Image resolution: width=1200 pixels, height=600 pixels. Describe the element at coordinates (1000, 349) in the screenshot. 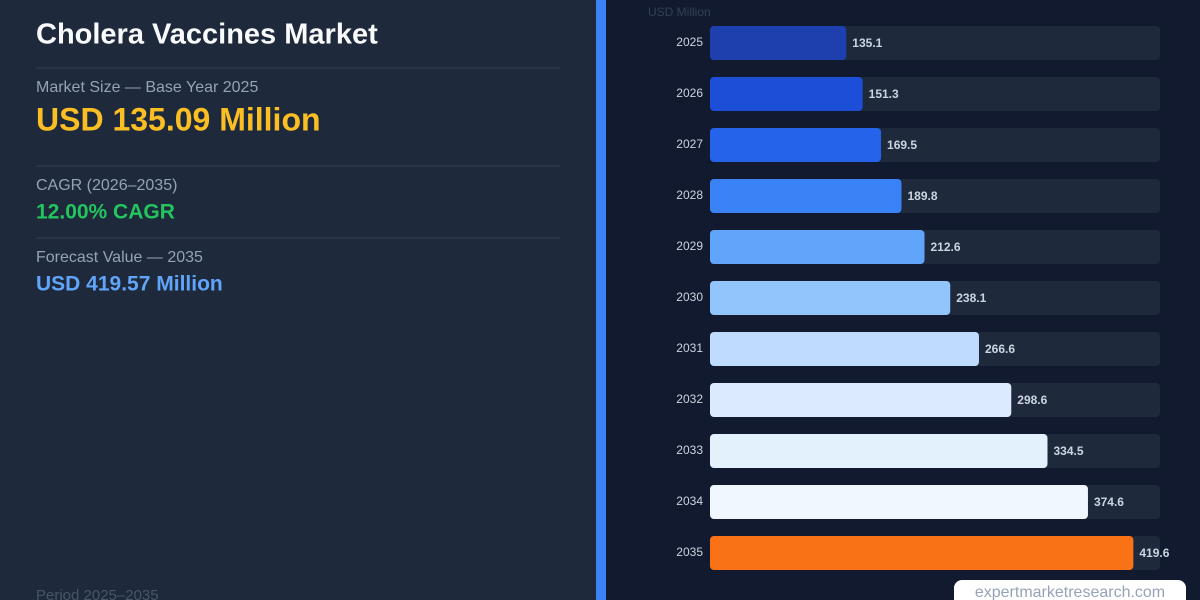

I see `data-label: 266.6` at that location.